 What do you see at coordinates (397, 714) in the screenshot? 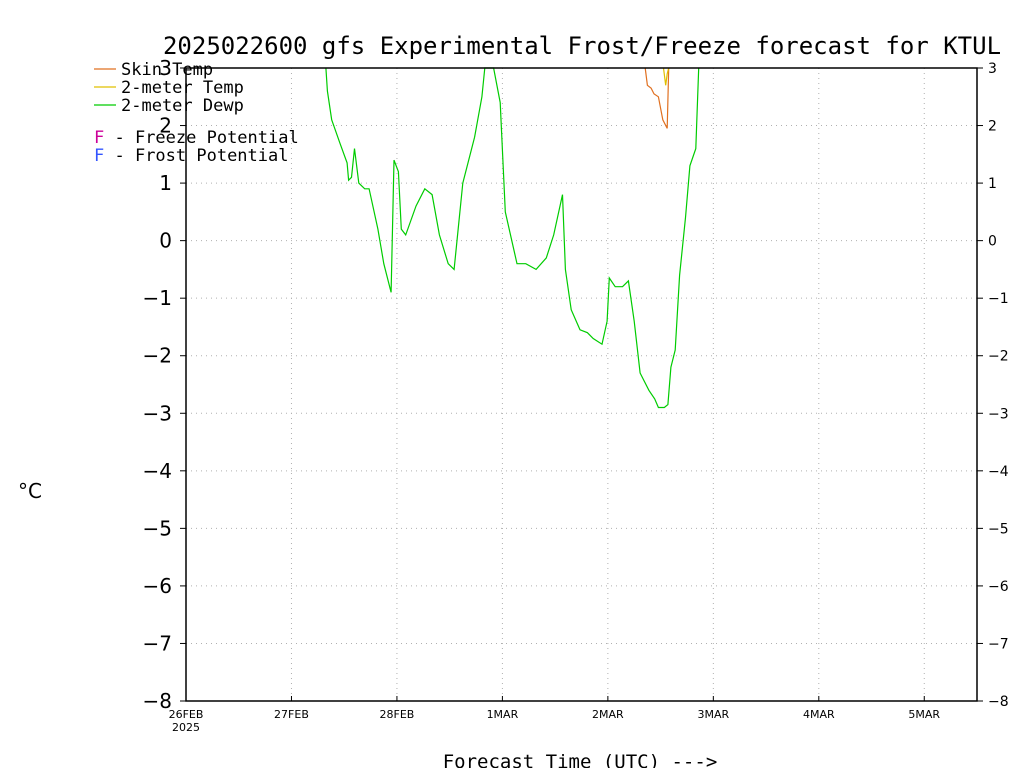
I see `x-tick-label: 28FEB` at bounding box center [397, 714].